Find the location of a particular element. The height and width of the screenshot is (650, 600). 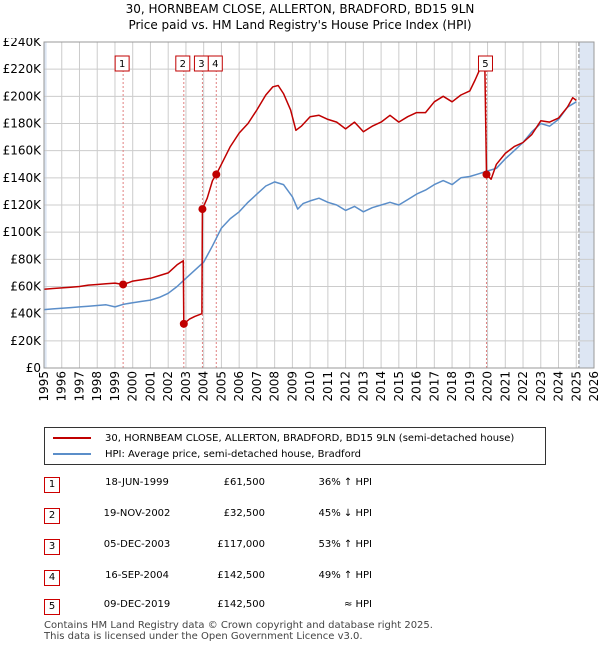

y-tick-label: £40K is located at coordinates (26, 314).